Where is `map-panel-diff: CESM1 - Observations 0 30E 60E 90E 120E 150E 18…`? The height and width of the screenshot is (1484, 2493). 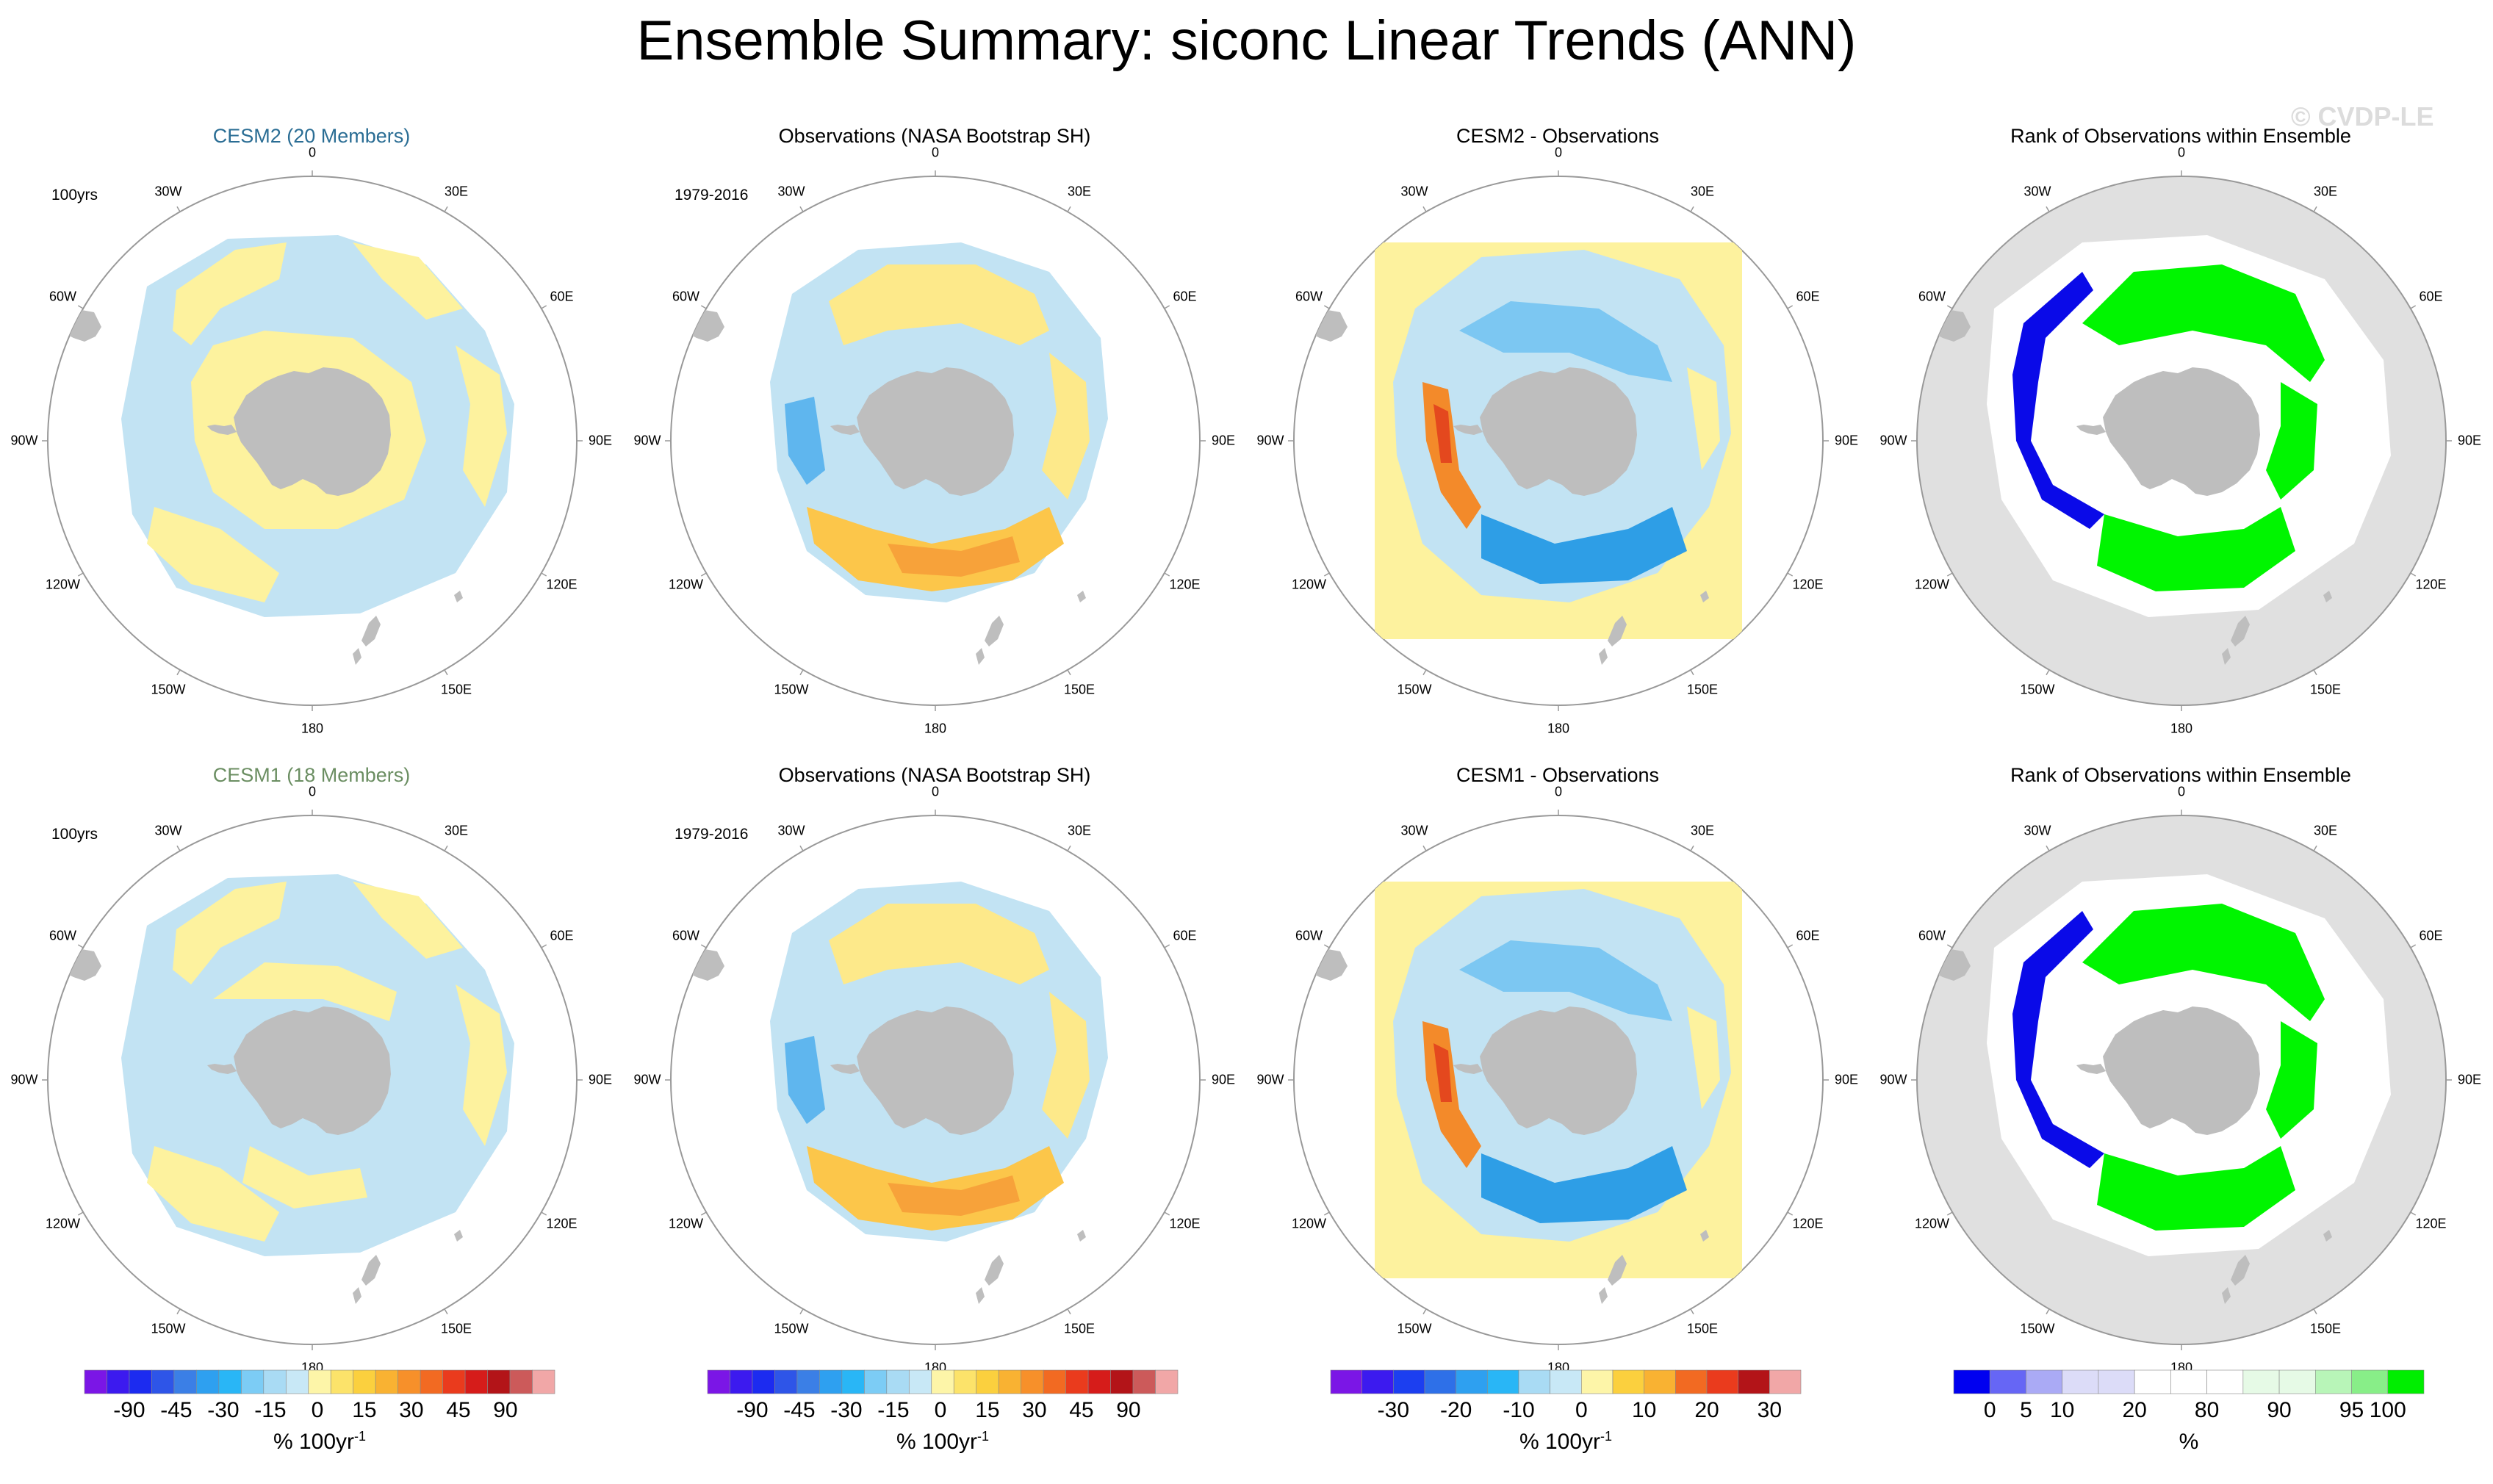 map-panel-diff: CESM1 - Observations 0 30E 60E 90E 120E 150E 18… is located at coordinates (1557, 1124).